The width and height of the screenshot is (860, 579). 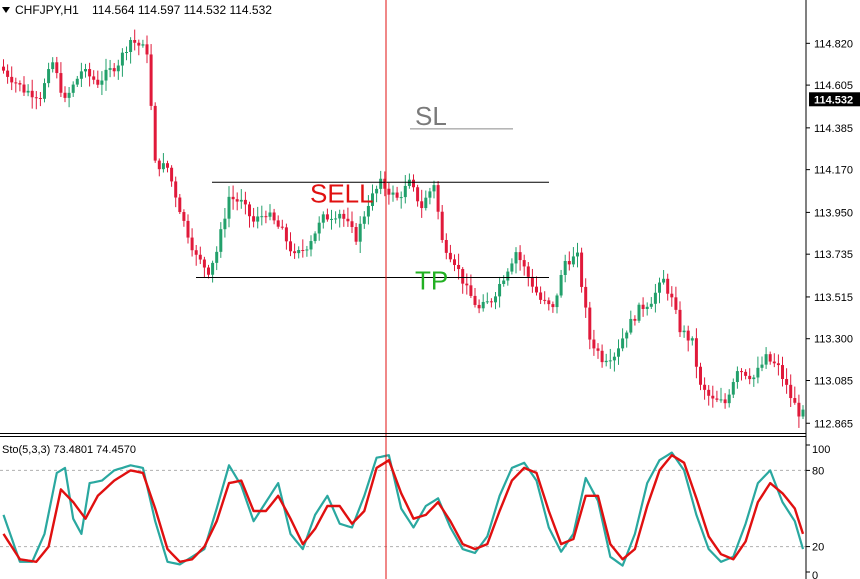 I want to click on price-tick-label: 113.085, so click(x=833, y=382).